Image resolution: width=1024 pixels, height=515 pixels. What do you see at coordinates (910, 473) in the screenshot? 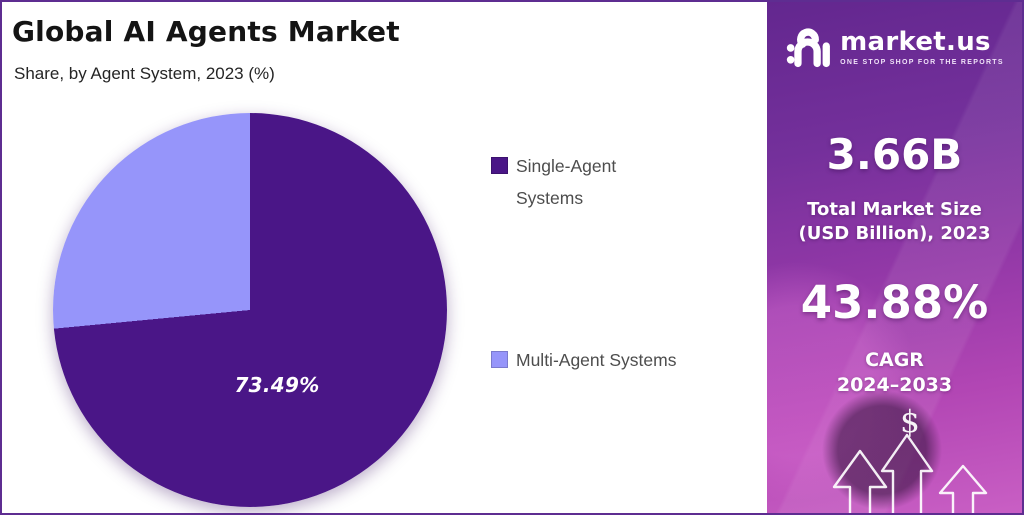
I see `growth-arrows-icon` at bounding box center [910, 473].